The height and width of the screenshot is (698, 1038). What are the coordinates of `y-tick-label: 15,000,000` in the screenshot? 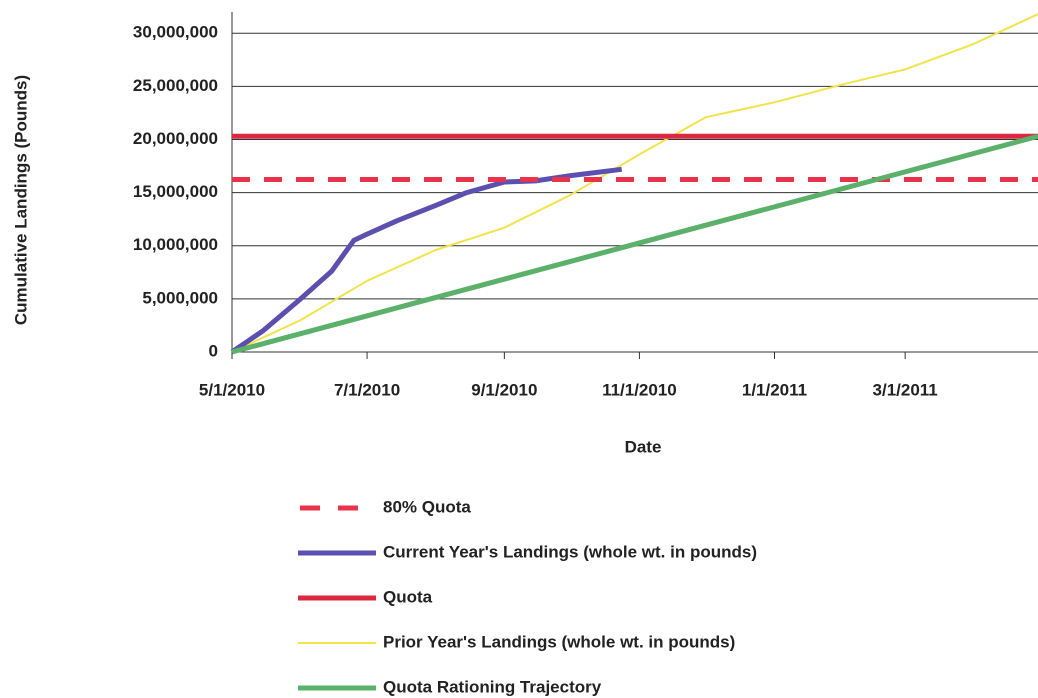 It's located at (175, 191).